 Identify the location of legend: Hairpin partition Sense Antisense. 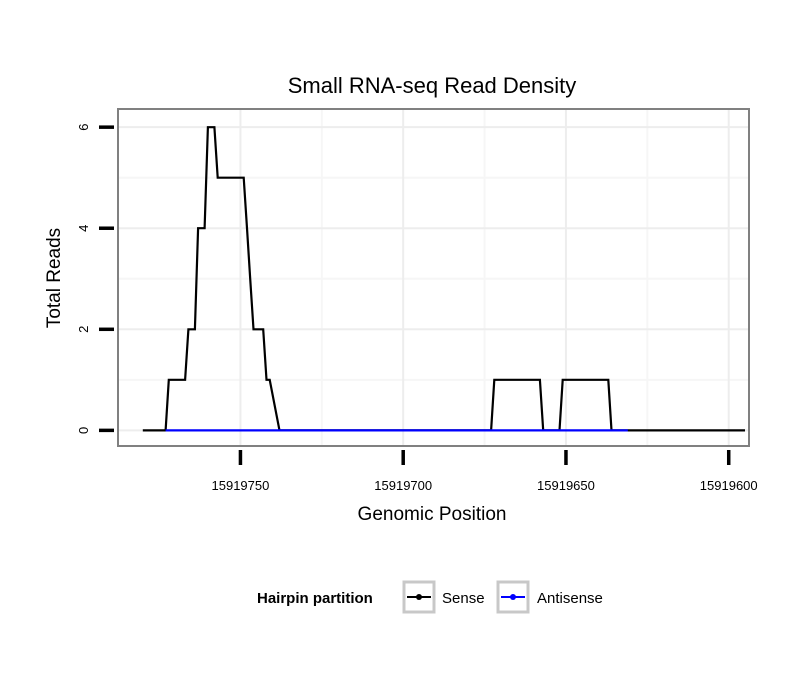
(430, 597).